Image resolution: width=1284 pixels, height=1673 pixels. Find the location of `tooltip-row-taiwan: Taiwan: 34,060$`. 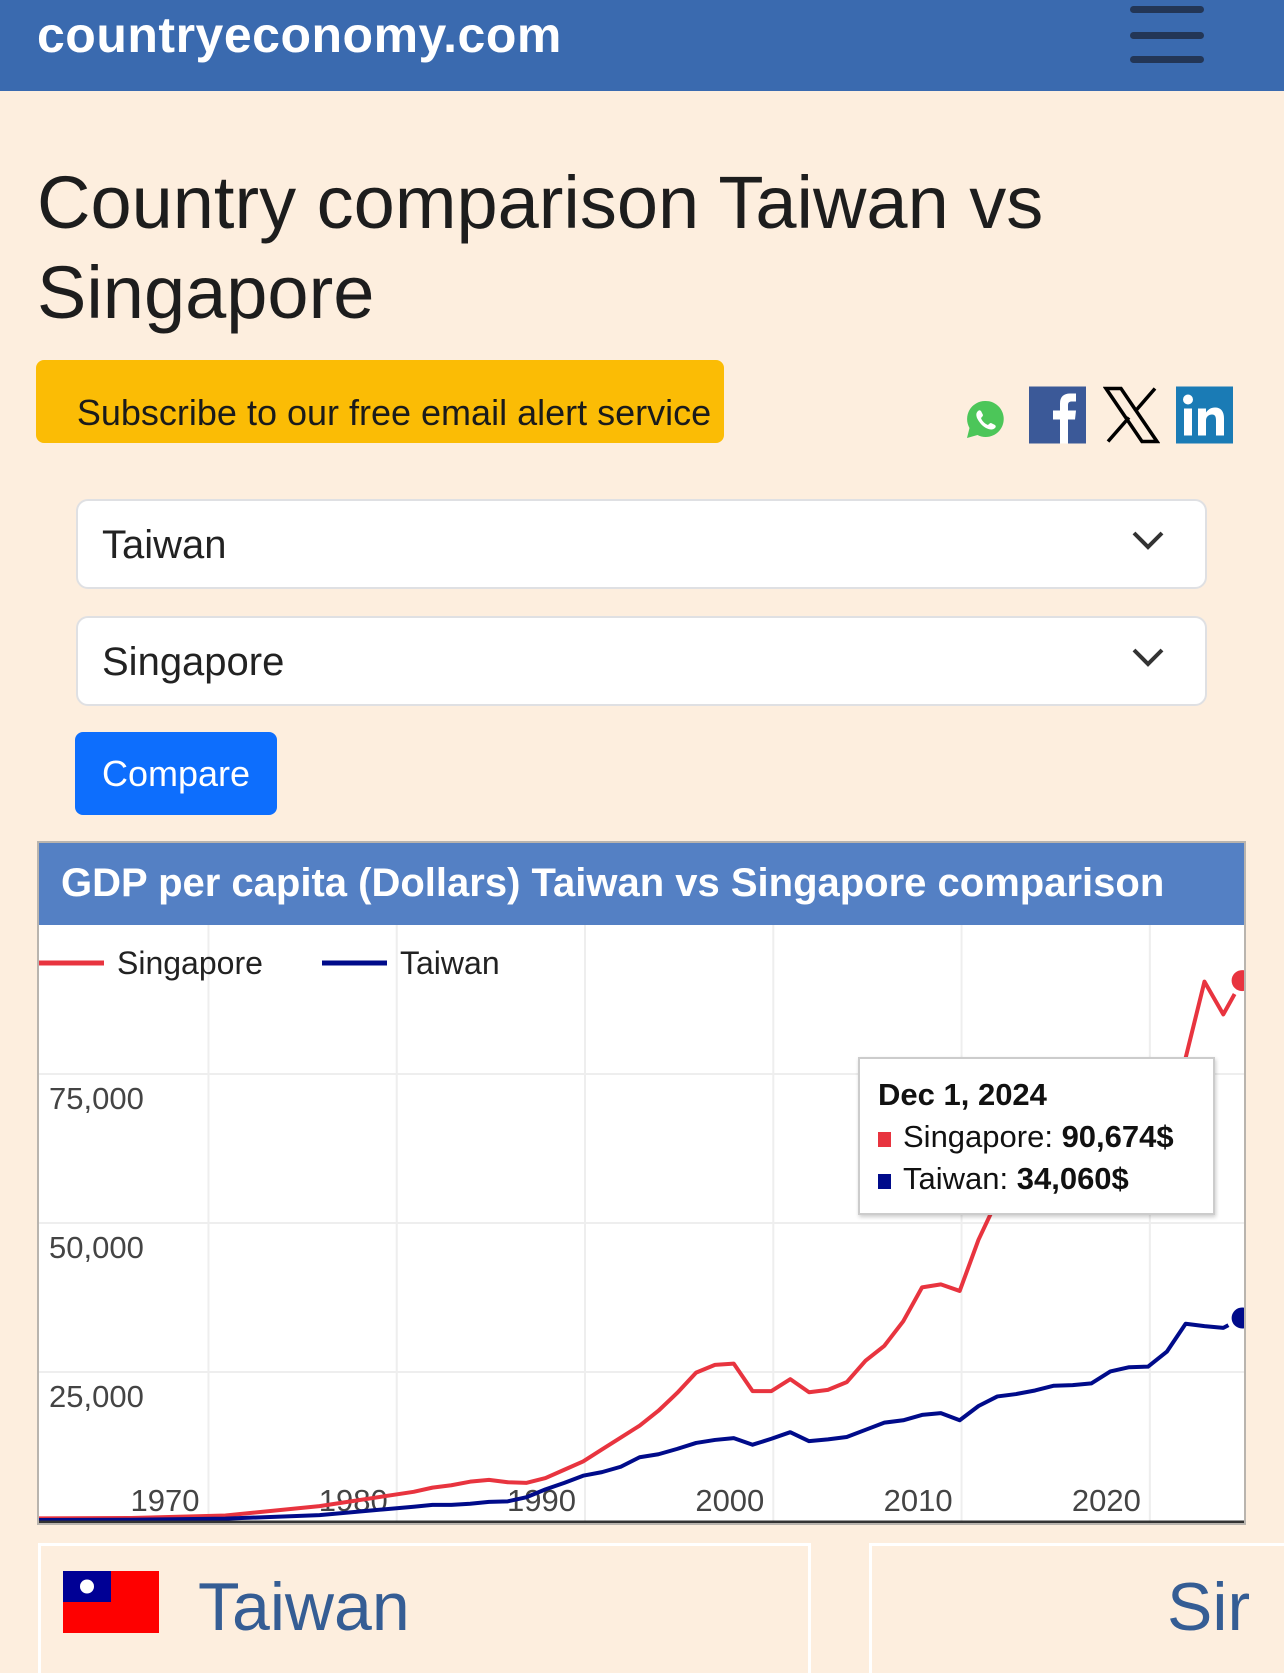

tooltip-row-taiwan: Taiwan: 34,060$ is located at coordinates (1045, 1179).